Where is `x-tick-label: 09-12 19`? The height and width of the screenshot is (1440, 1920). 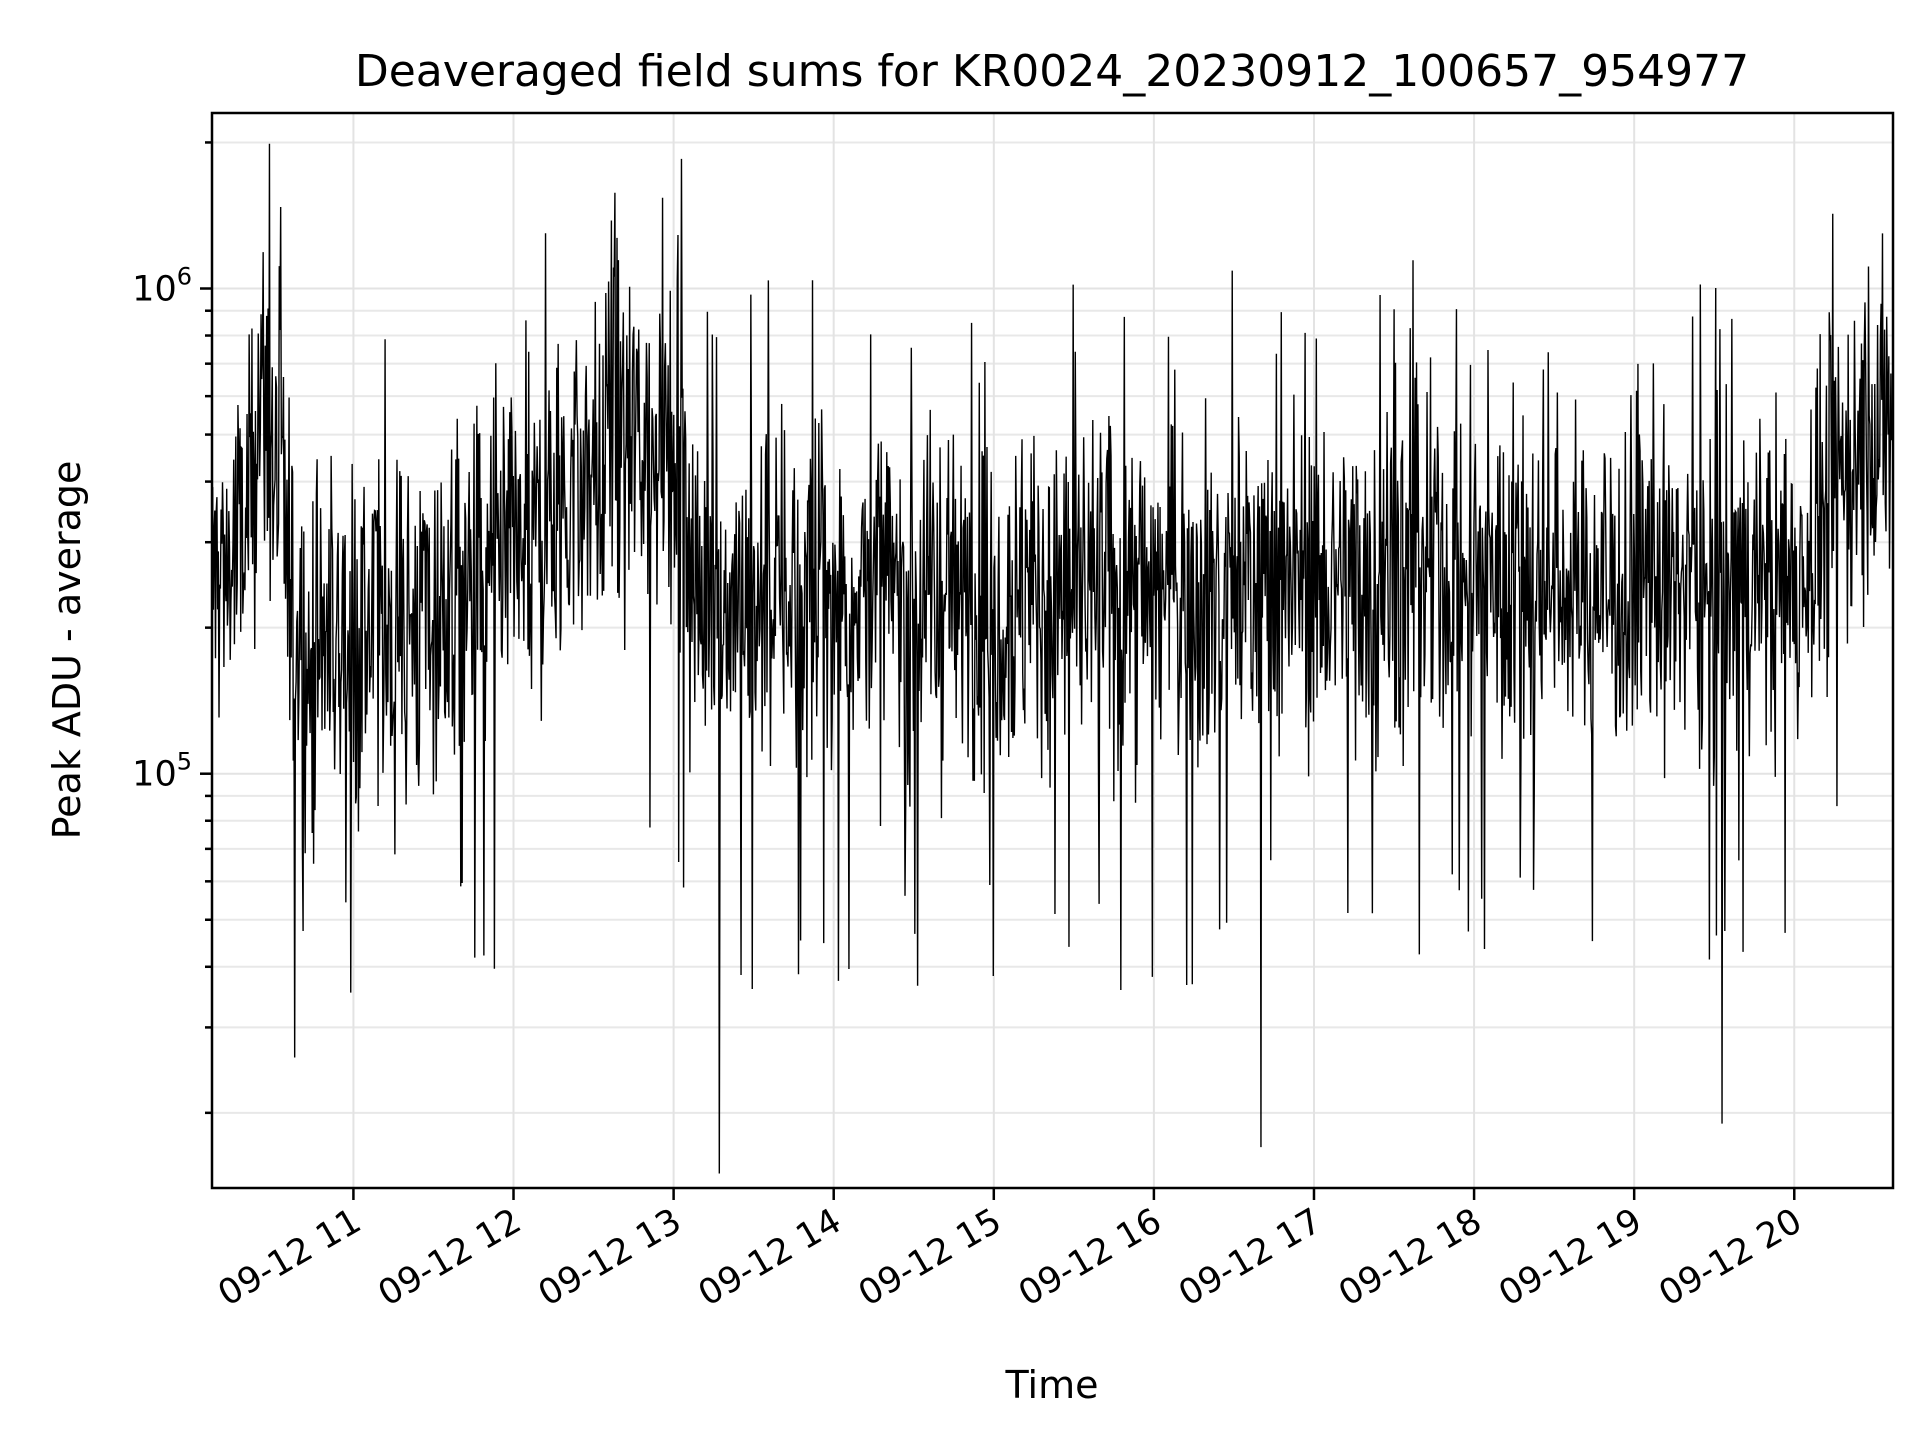 x-tick-label: 09-12 19 is located at coordinates (1570, 1257).